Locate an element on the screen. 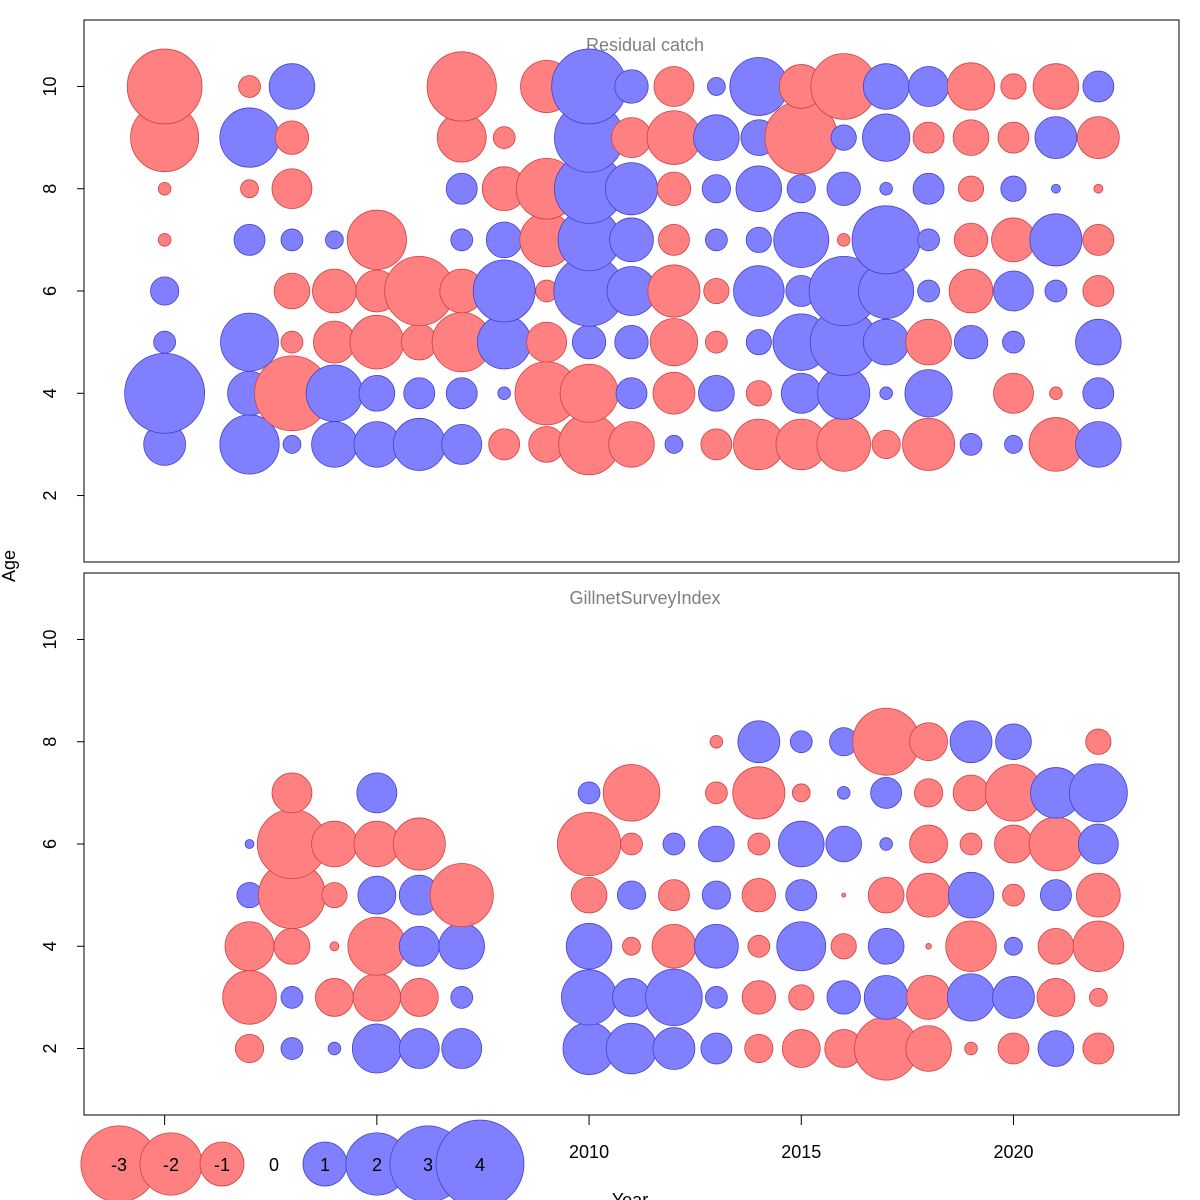 The height and width of the screenshot is (1200, 1200). y-tick-label: 8 is located at coordinates (50, 189).